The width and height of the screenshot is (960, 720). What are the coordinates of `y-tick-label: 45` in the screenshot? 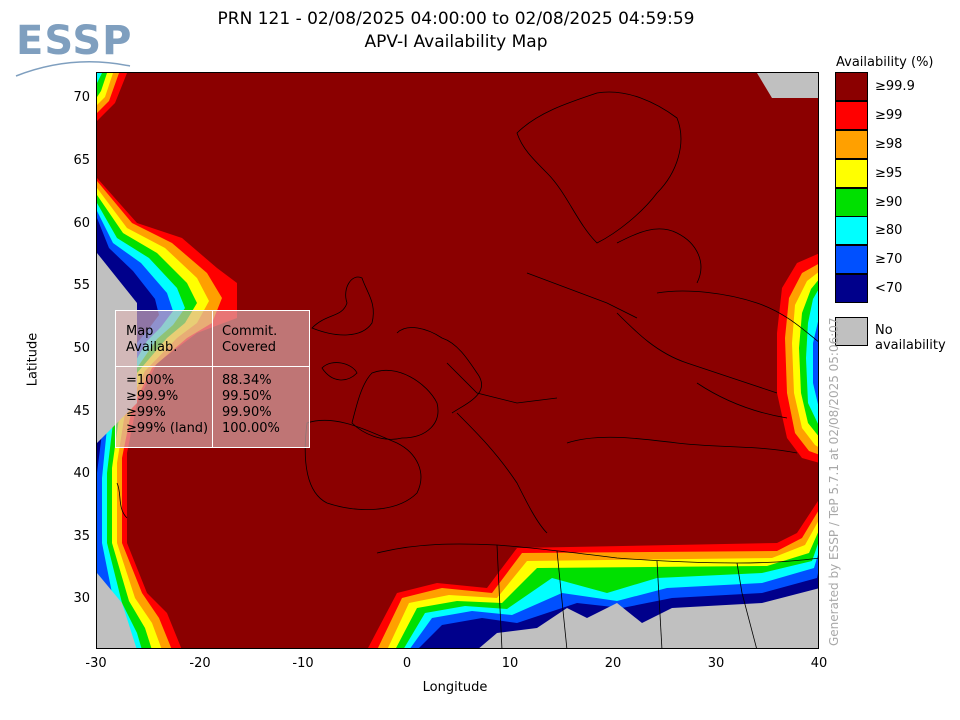 It's located at (81, 411).